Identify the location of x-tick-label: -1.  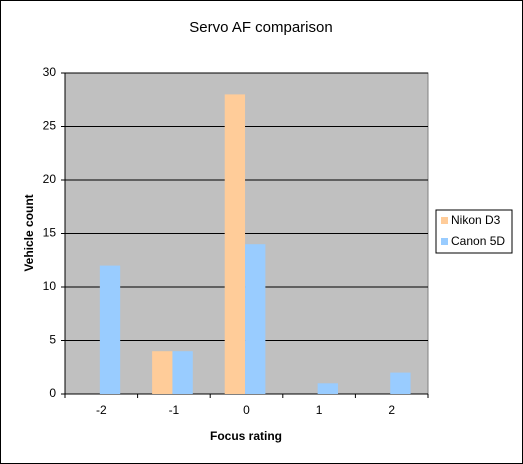
(174, 410).